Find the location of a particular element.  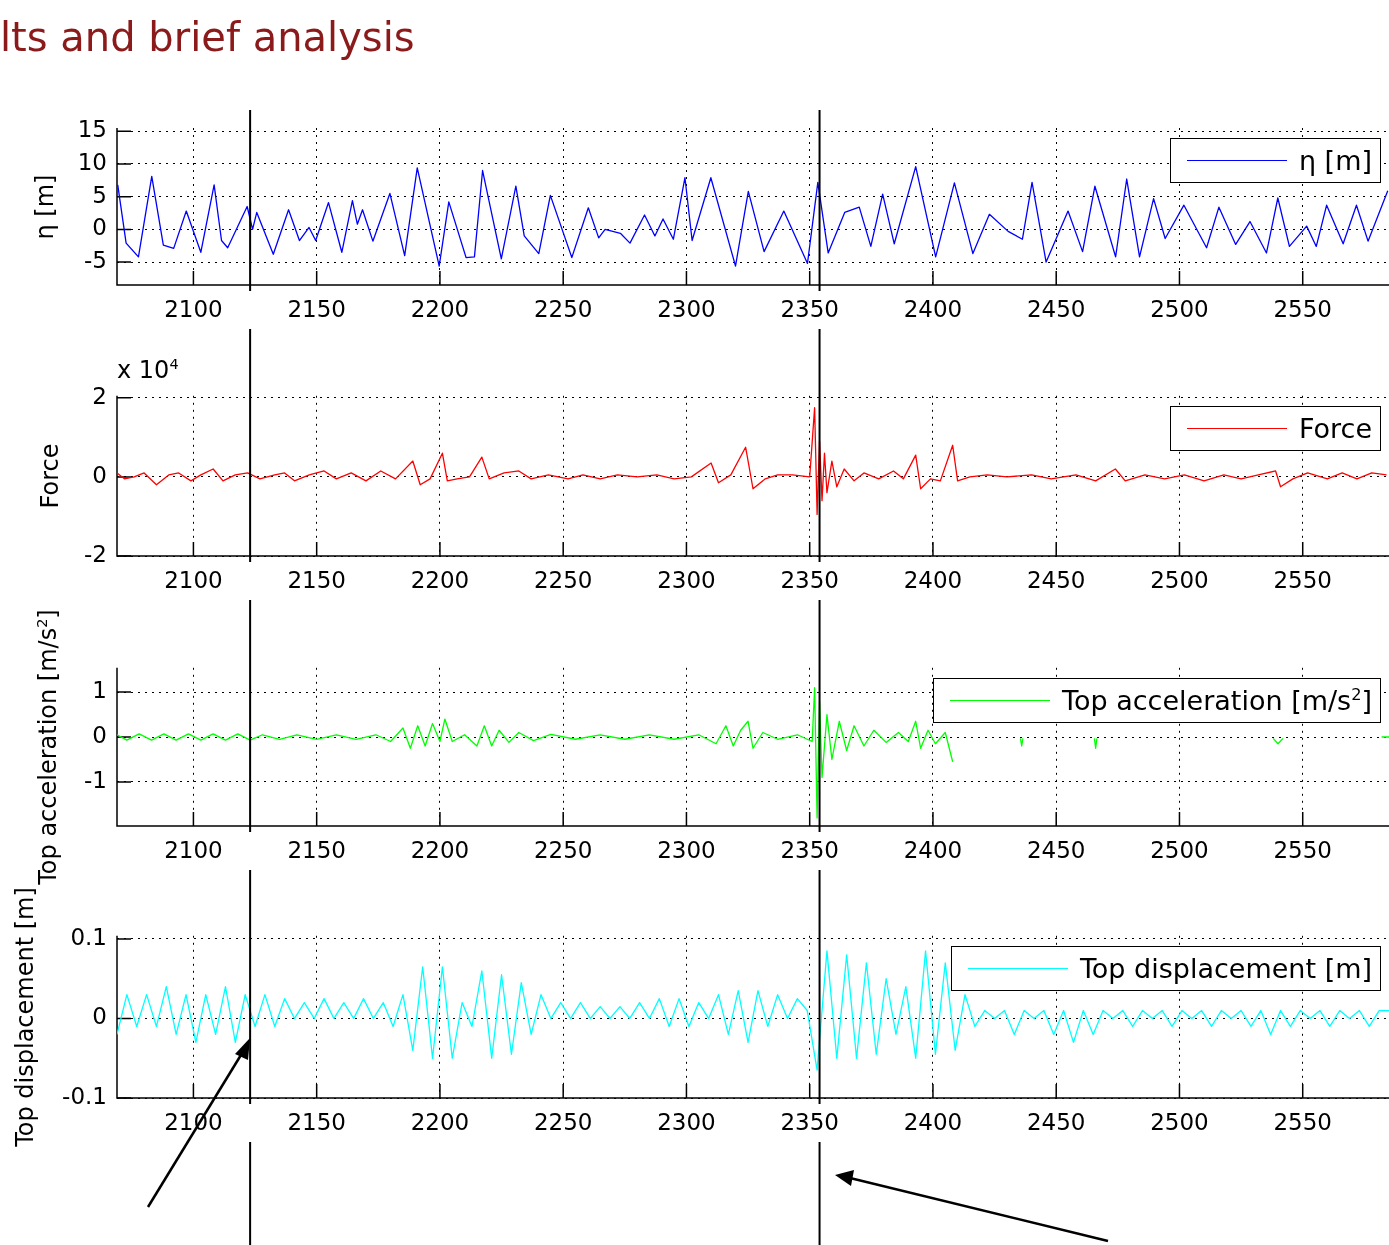

text: x 10$^{4}$ is located at coordinates (148, 369).